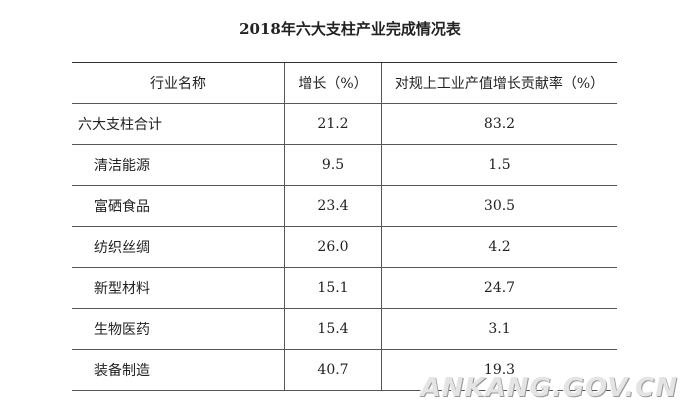  I want to click on table-cell: 15.1, so click(333, 288).